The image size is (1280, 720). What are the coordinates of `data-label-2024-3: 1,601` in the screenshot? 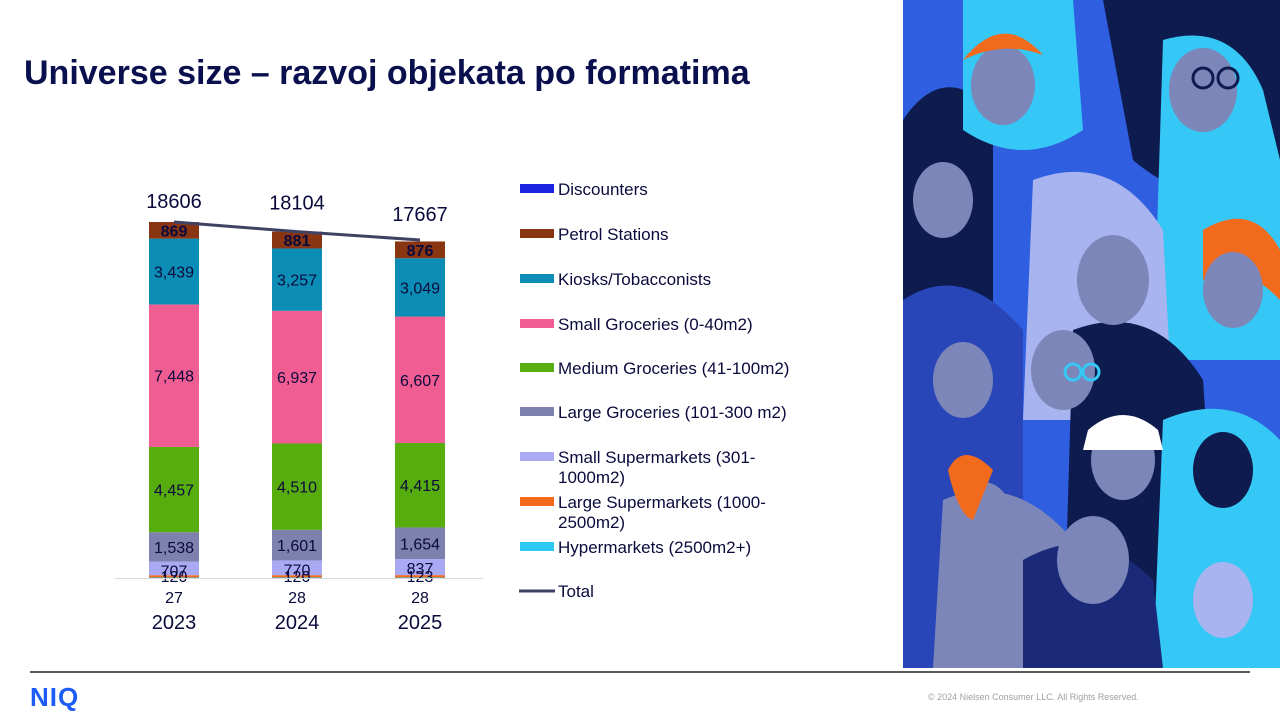 It's located at (297, 546).